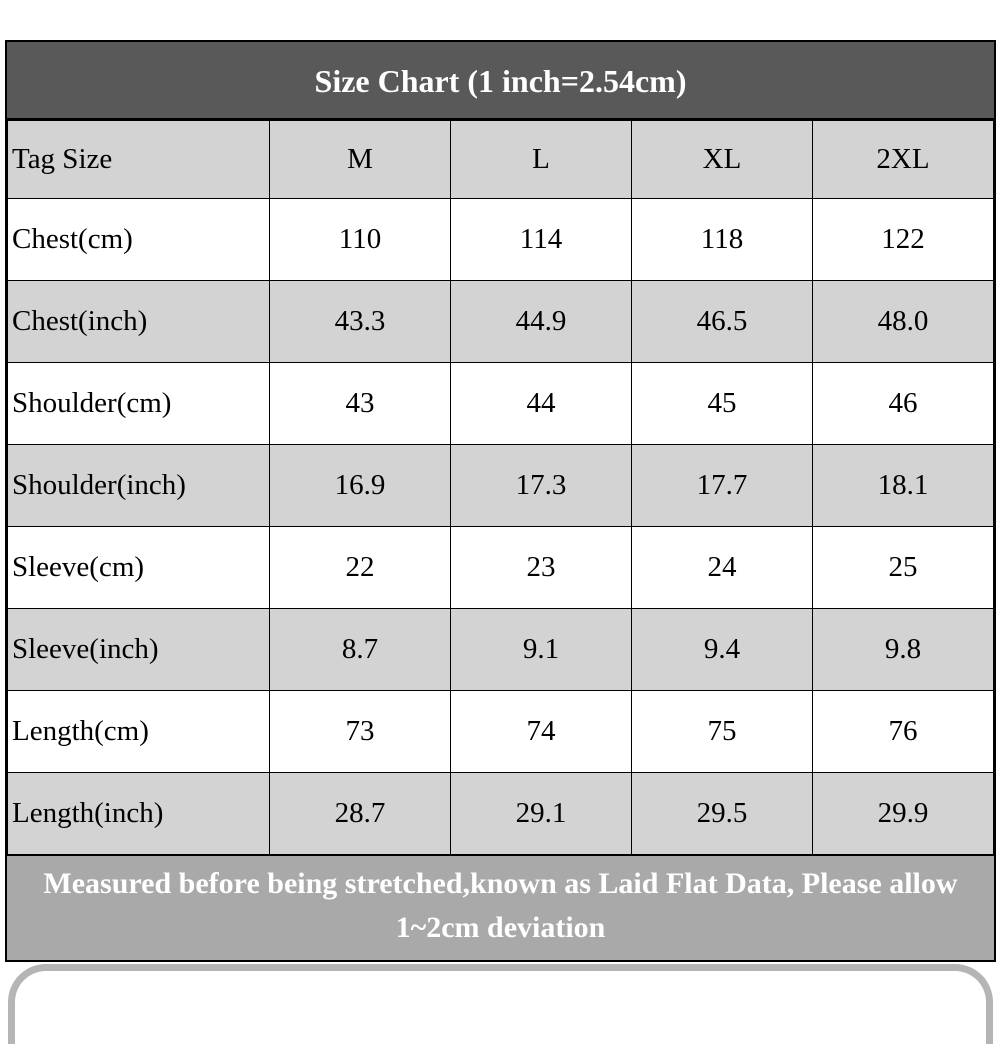  What do you see at coordinates (138, 813) in the screenshot?
I see `row-label: Length(inch)` at bounding box center [138, 813].